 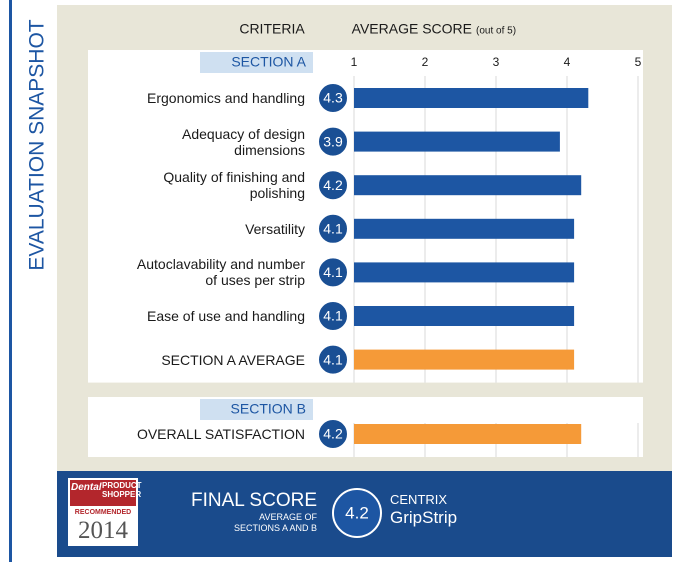 What do you see at coordinates (638, 62) in the screenshot?
I see `x-tick-label: 5` at bounding box center [638, 62].